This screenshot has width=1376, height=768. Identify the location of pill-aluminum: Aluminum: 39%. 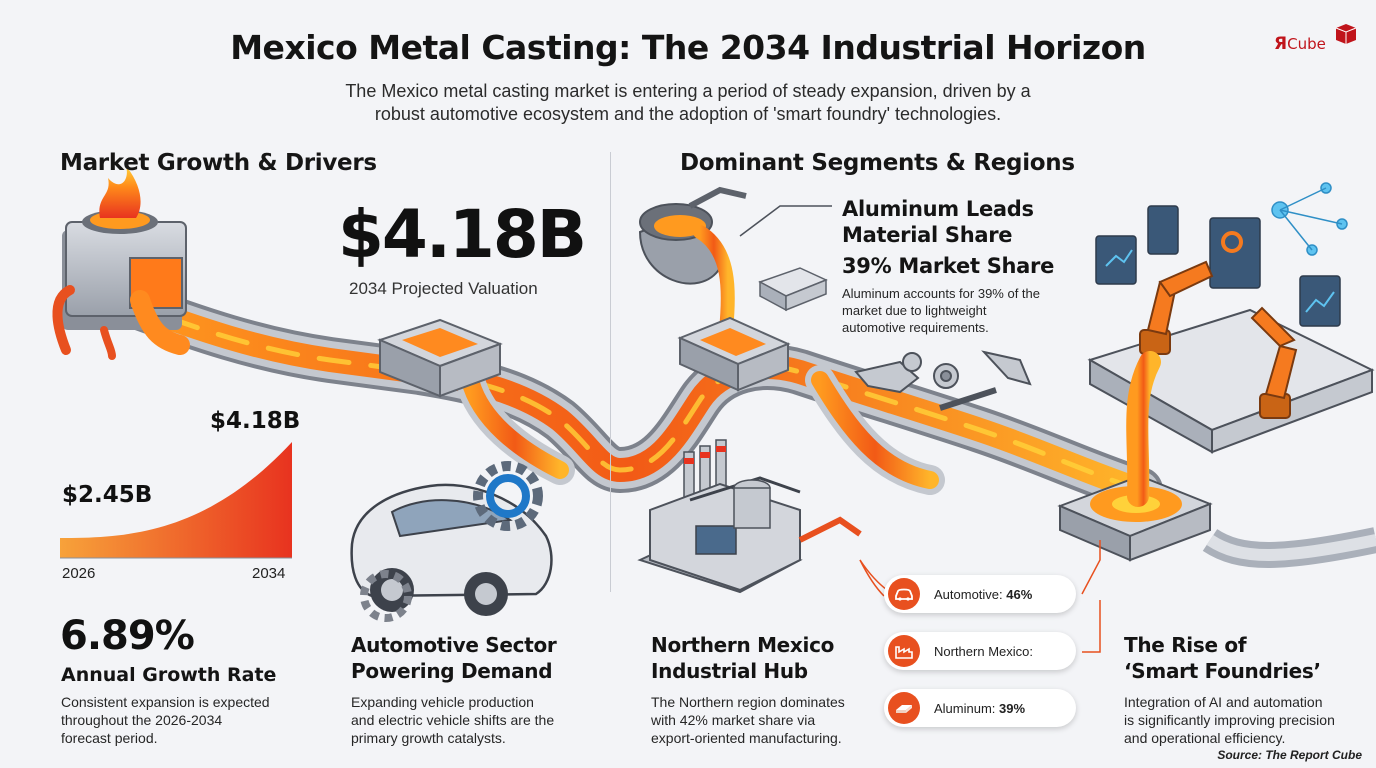
(980, 708).